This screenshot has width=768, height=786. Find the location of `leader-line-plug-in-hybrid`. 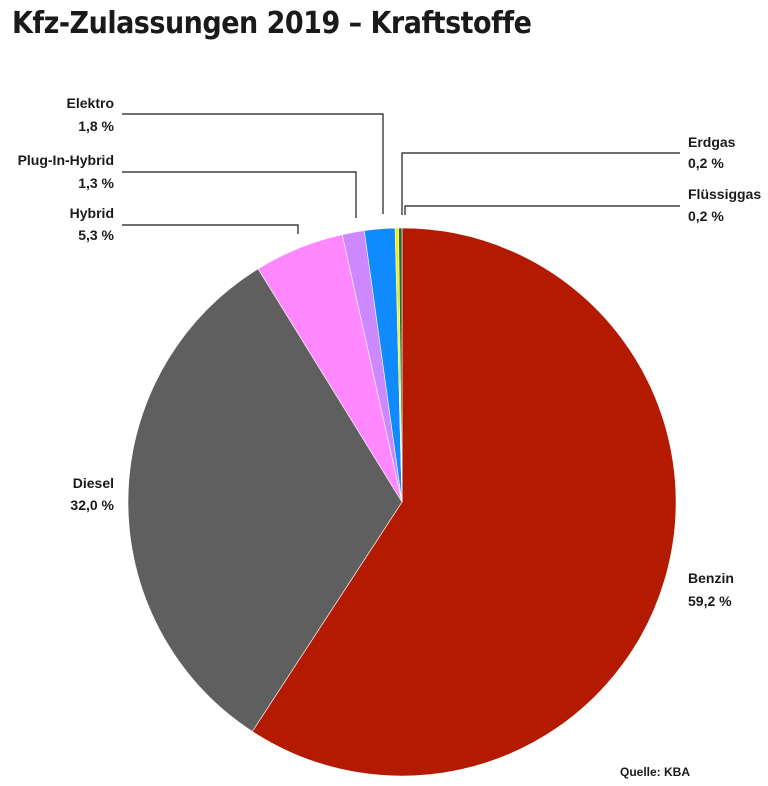

leader-line-plug-in-hybrid is located at coordinates (239, 194).